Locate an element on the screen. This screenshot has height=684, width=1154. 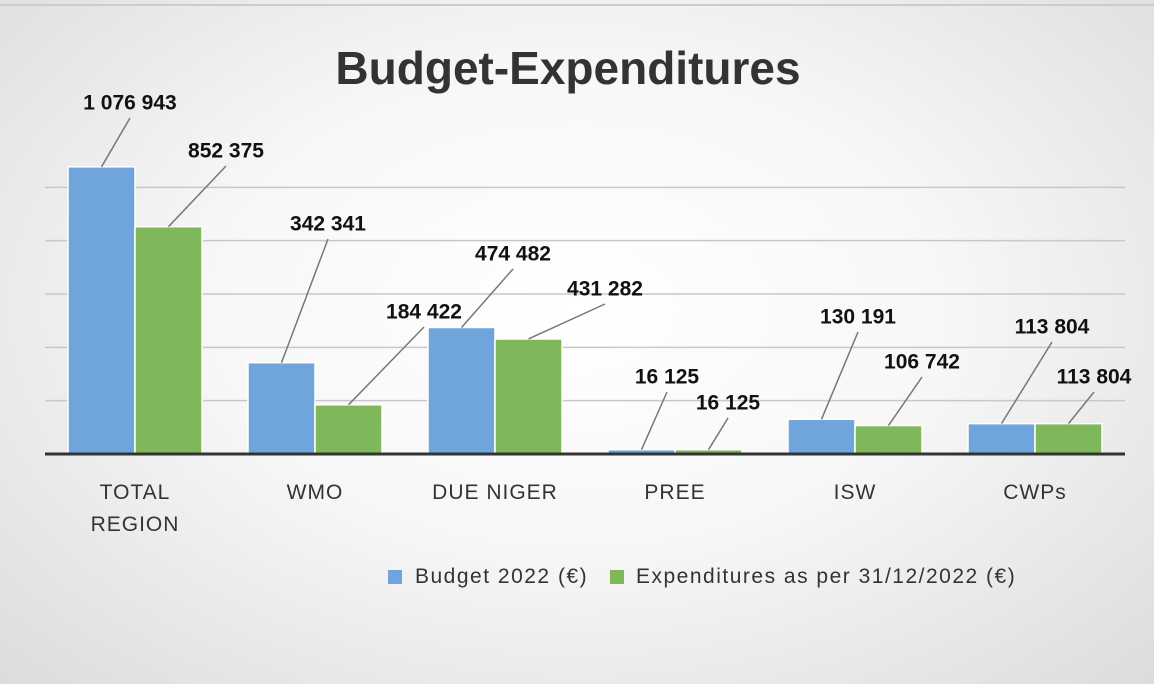
chart-title: Budget-Expenditures is located at coordinates (567, 68).